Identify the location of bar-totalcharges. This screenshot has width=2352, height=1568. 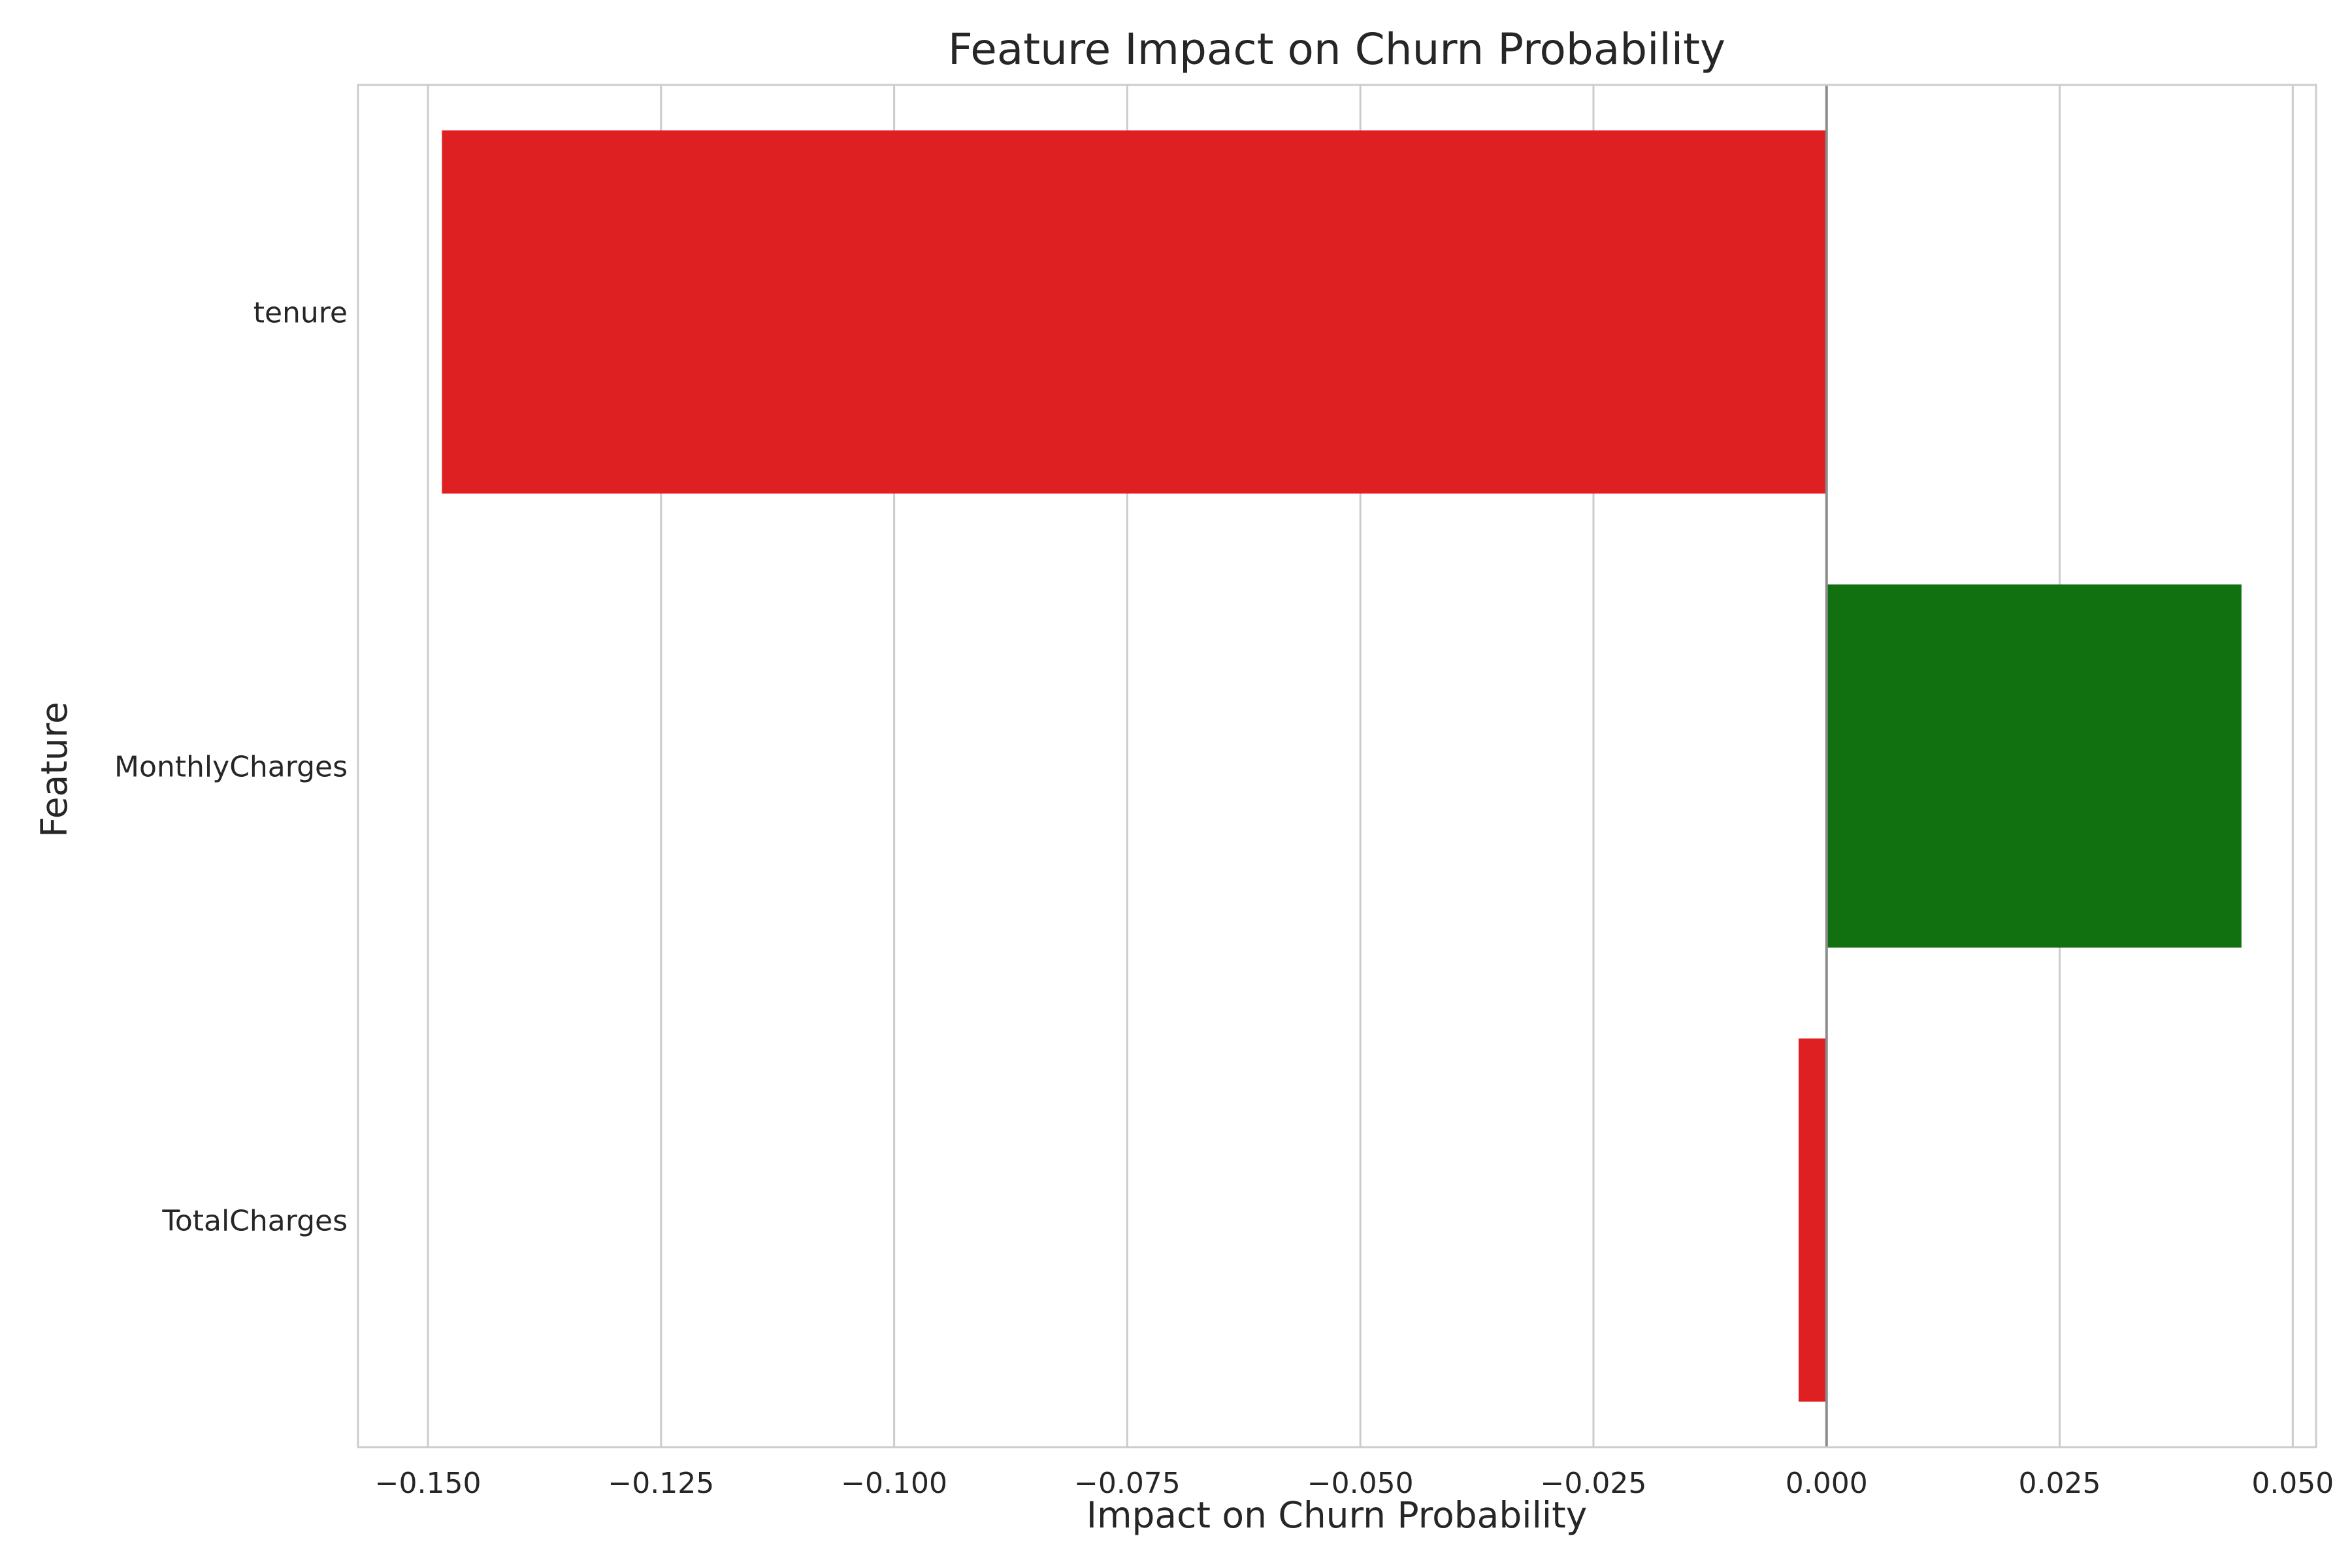
(1812, 1220).